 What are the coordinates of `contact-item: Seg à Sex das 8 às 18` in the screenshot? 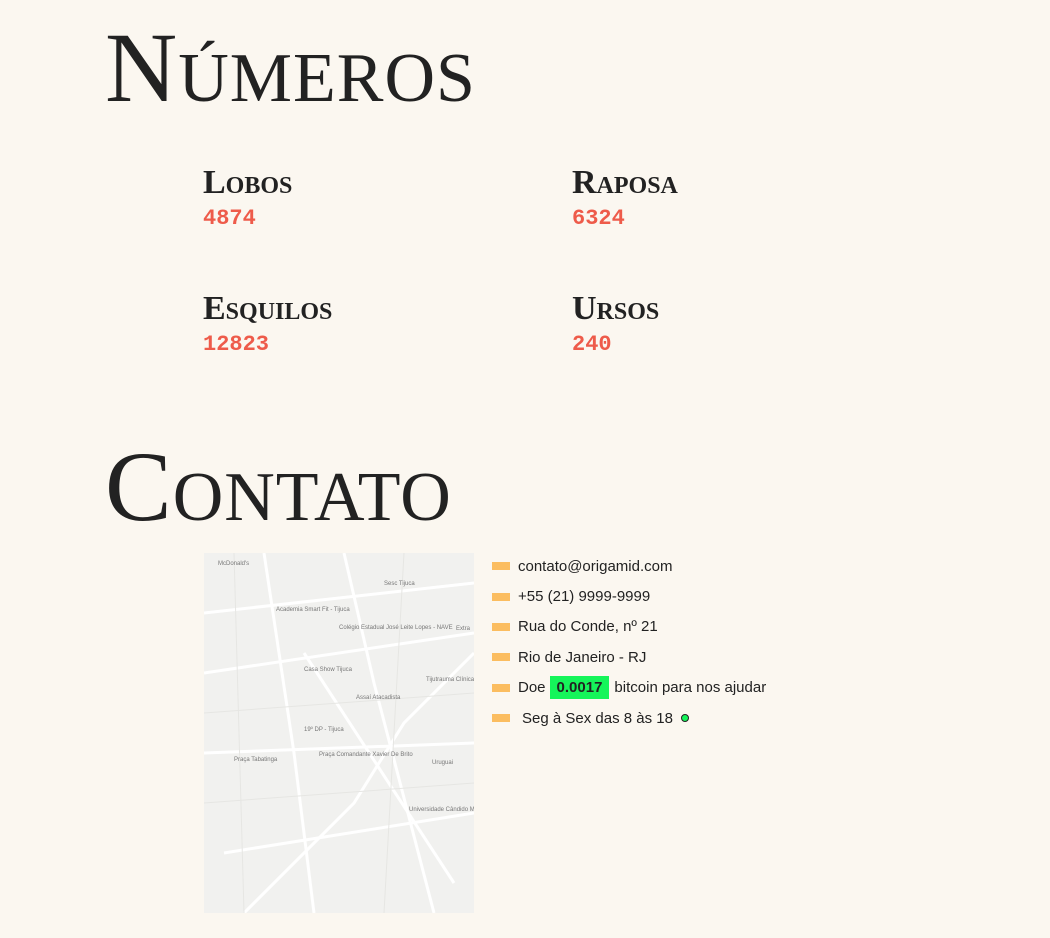 It's located at (629, 718).